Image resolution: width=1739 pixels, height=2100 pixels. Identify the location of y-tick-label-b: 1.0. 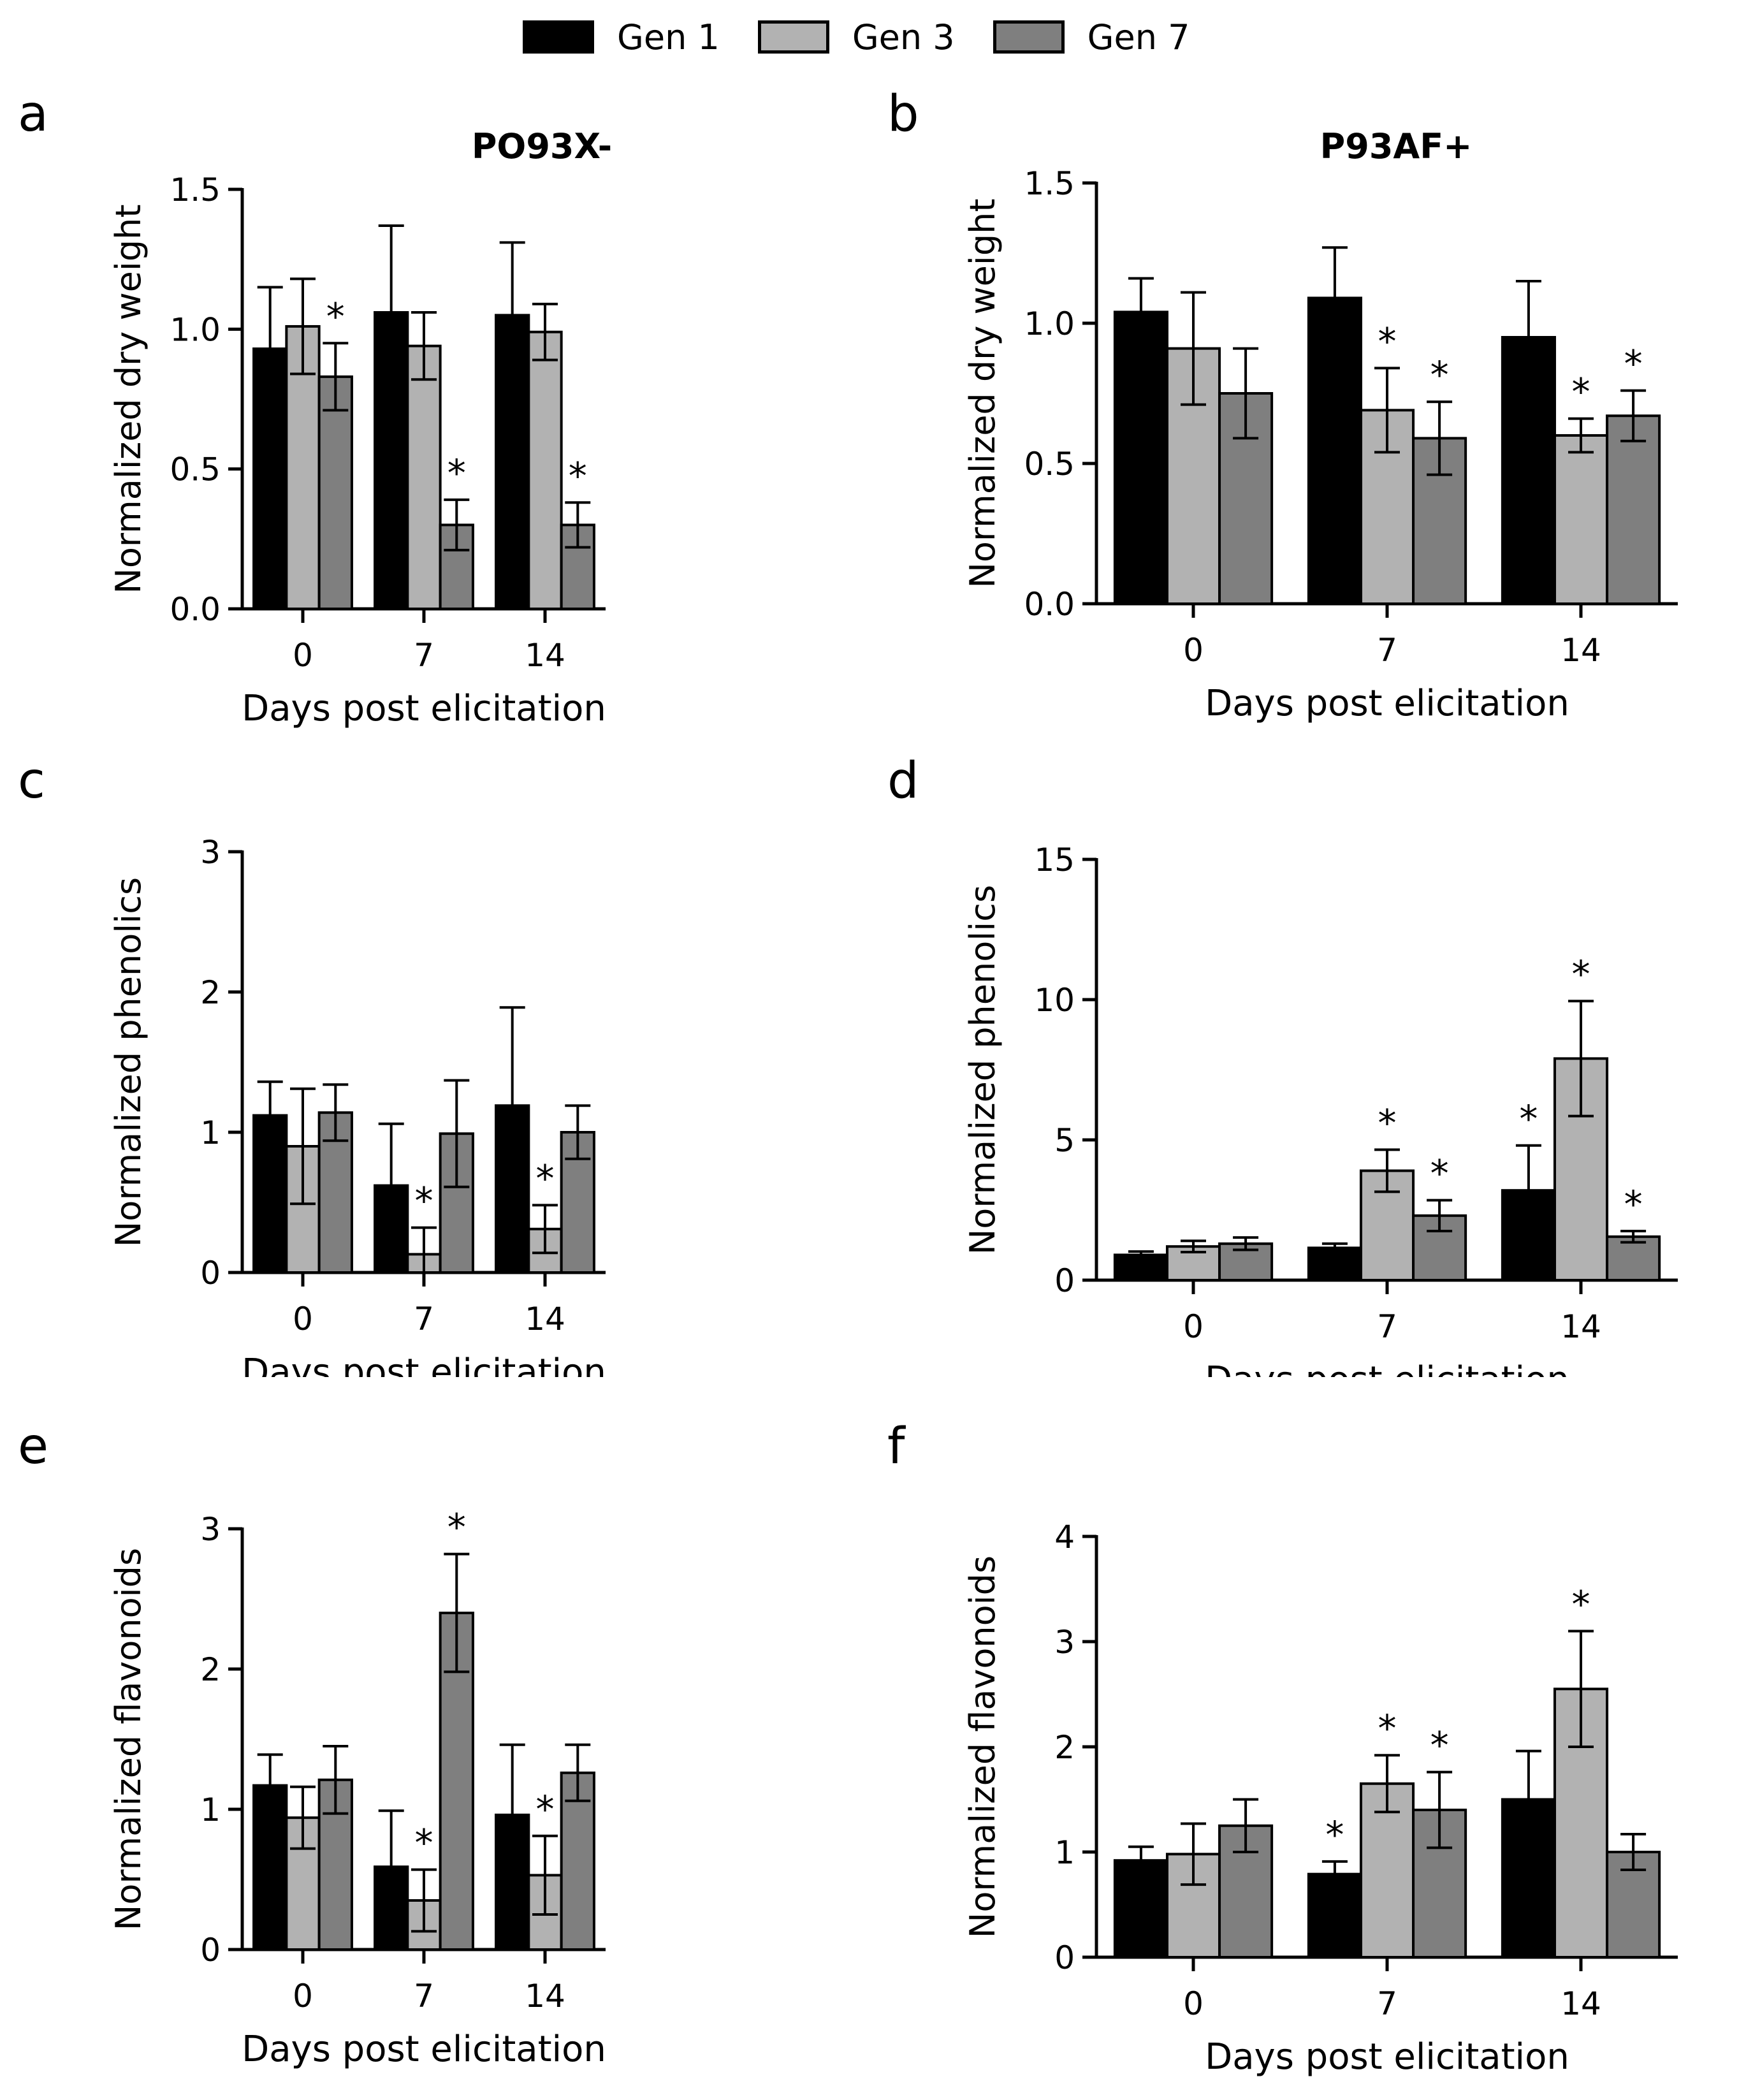
(1049, 323).